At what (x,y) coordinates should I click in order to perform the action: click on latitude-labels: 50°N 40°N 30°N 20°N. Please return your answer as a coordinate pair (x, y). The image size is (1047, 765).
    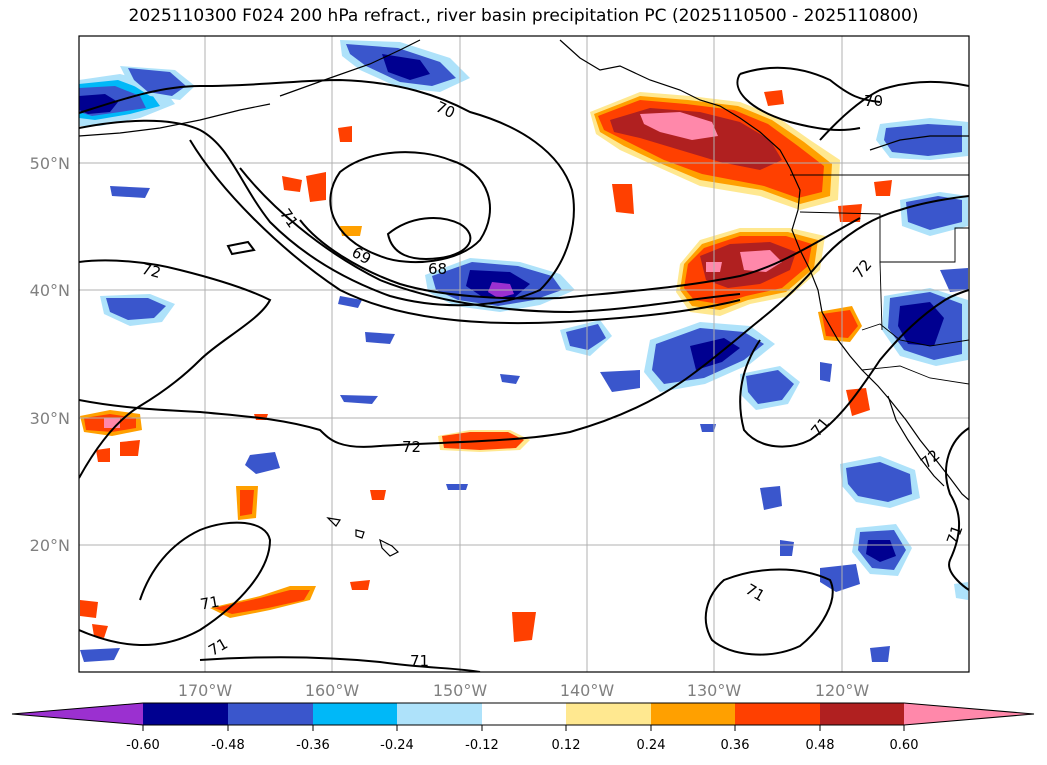
    Looking at the image, I should click on (50, 354).